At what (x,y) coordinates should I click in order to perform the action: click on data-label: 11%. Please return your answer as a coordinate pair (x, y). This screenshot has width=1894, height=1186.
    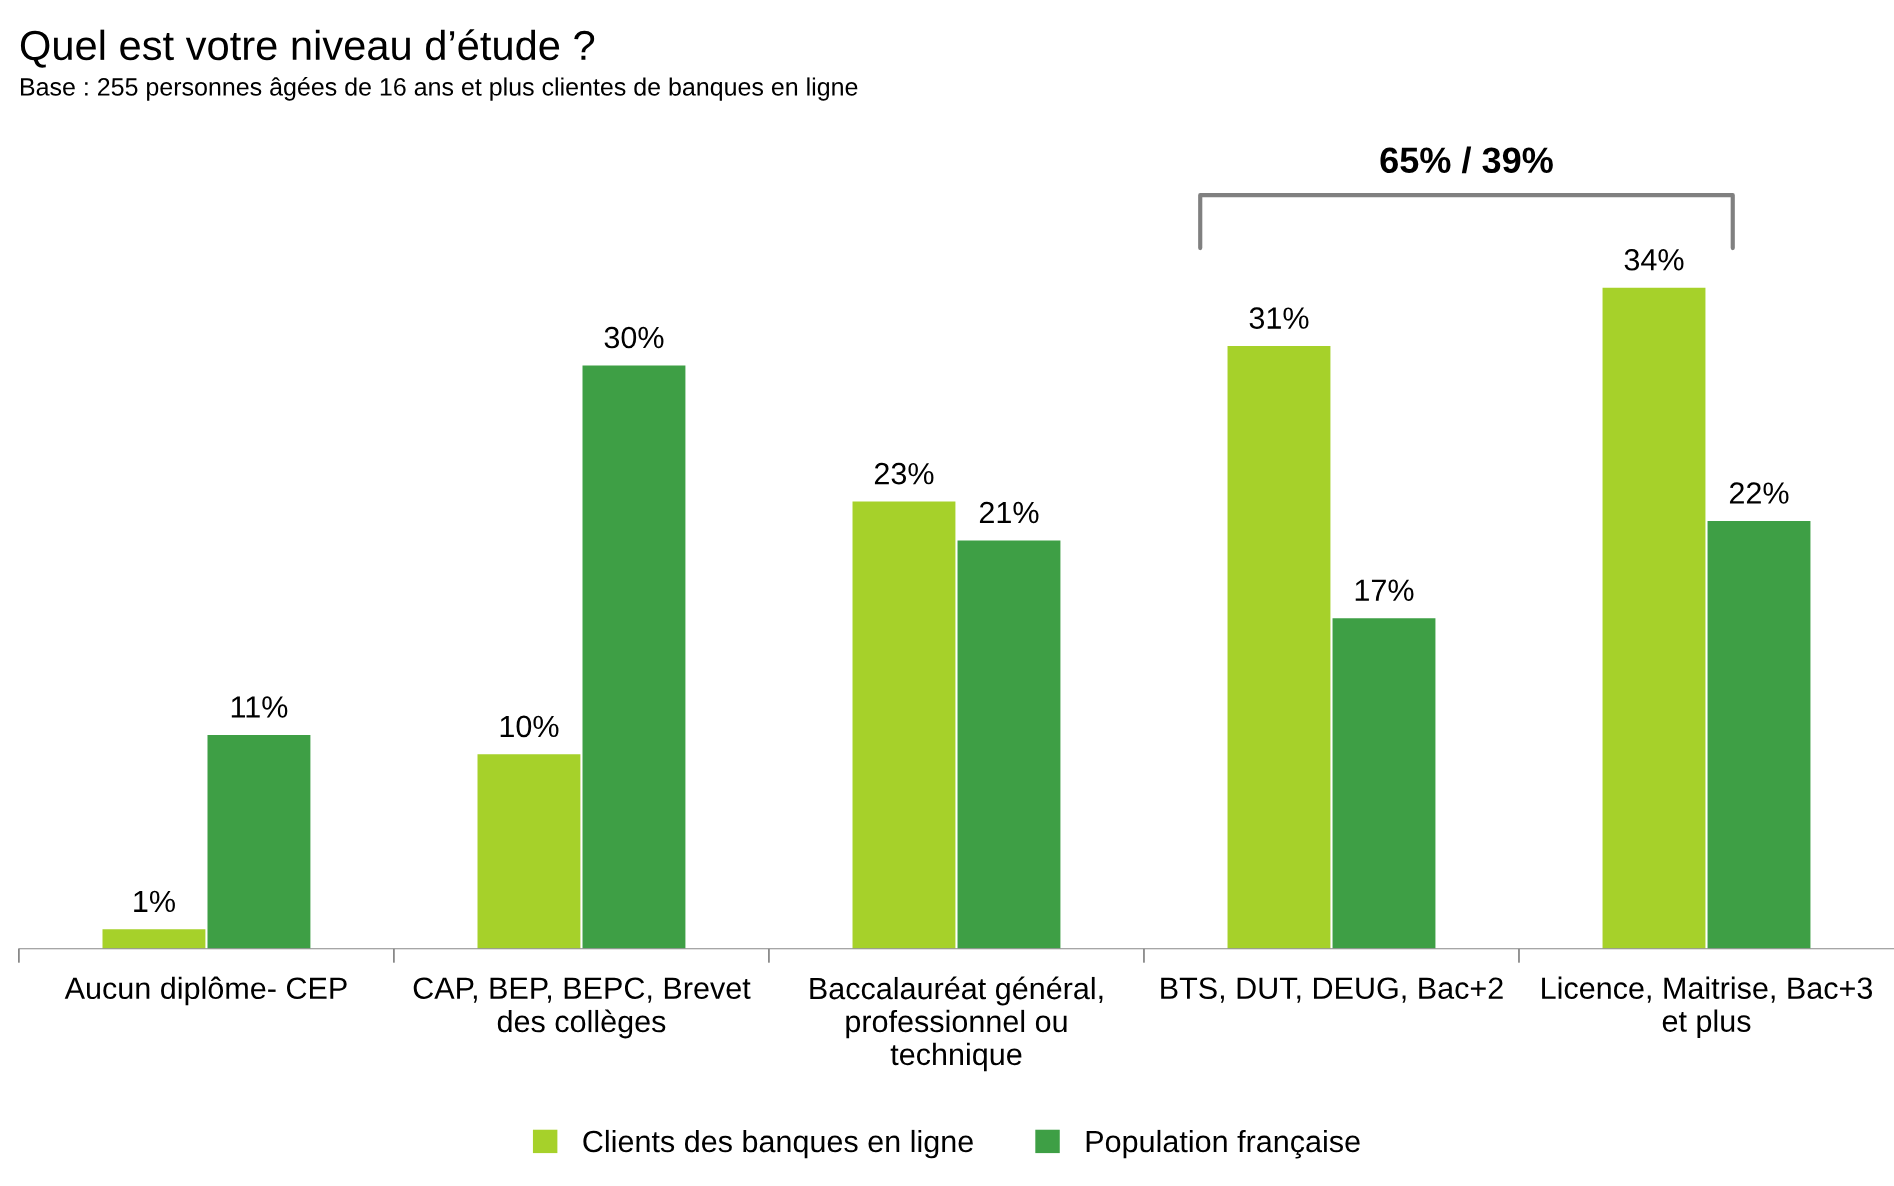
    Looking at the image, I should click on (259, 707).